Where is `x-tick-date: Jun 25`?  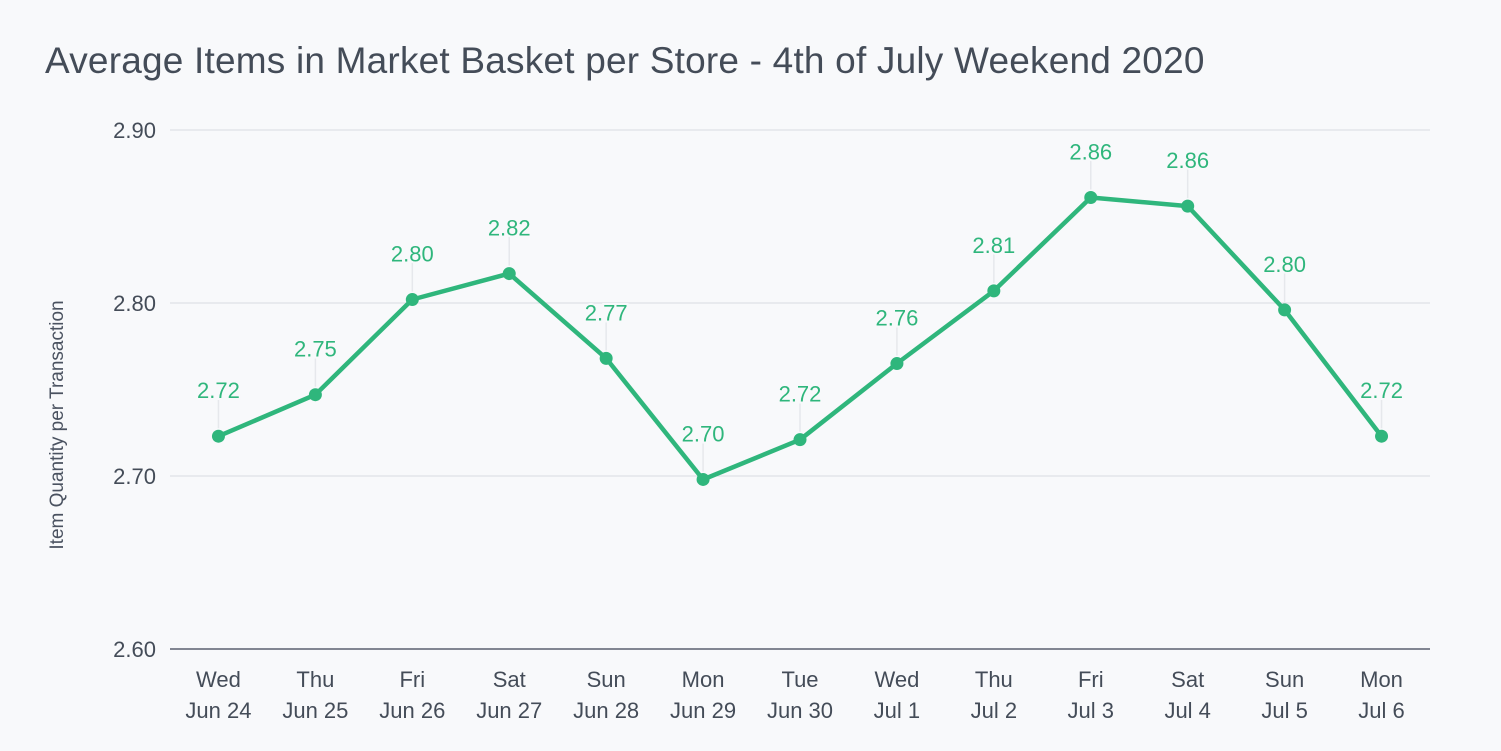
x-tick-date: Jun 25 is located at coordinates (315, 710).